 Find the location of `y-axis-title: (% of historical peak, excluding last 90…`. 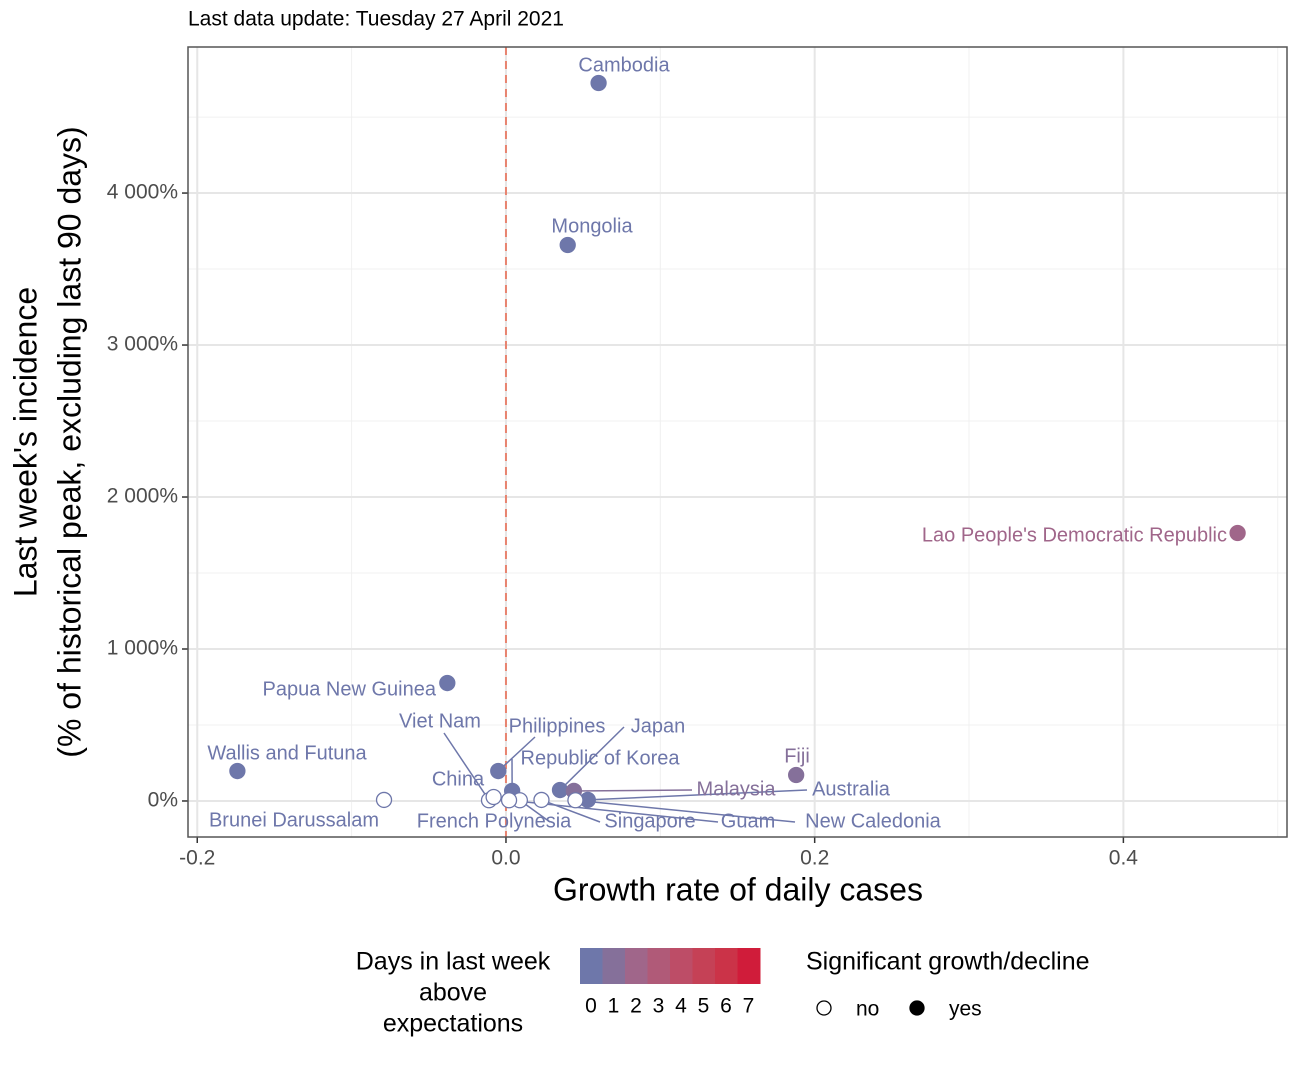

y-axis-title: (% of historical peak, excluding last 90… is located at coordinates (69, 441).